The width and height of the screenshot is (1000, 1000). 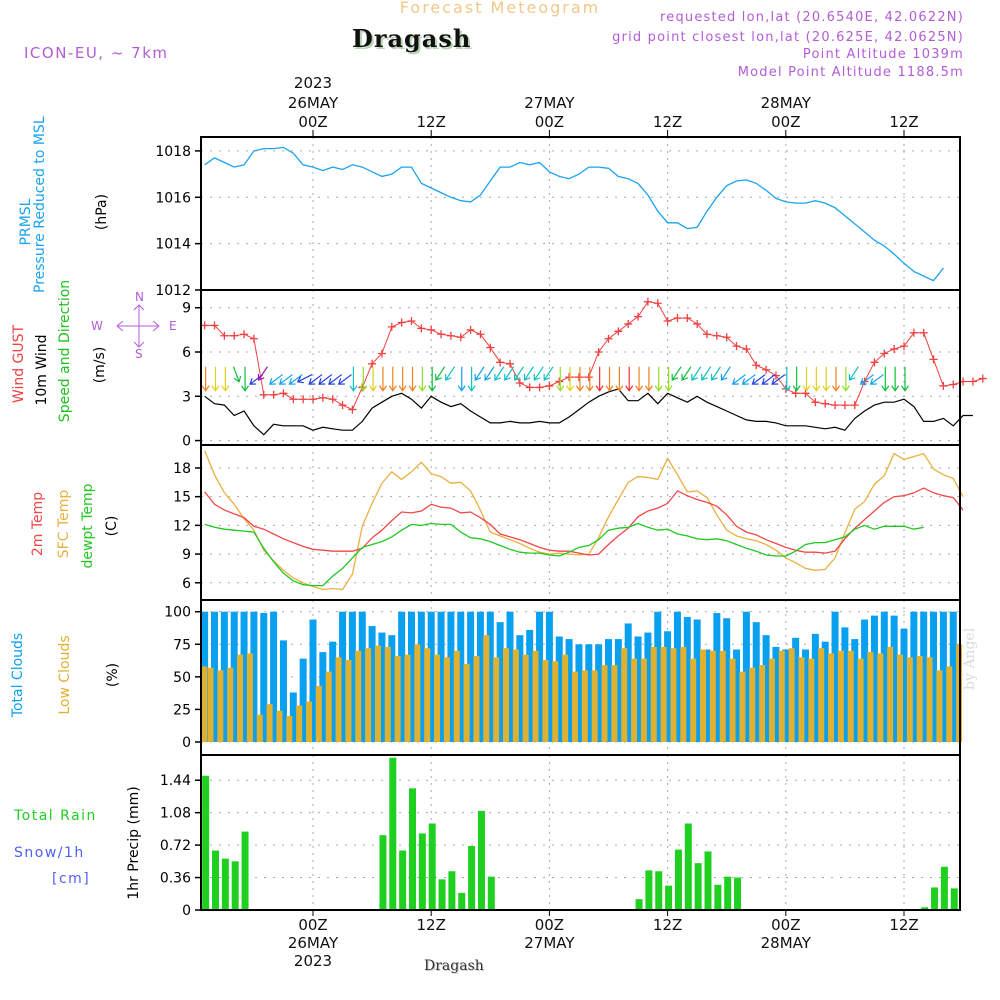 I want to click on y-tick-label: 1.44, so click(x=175, y=781).